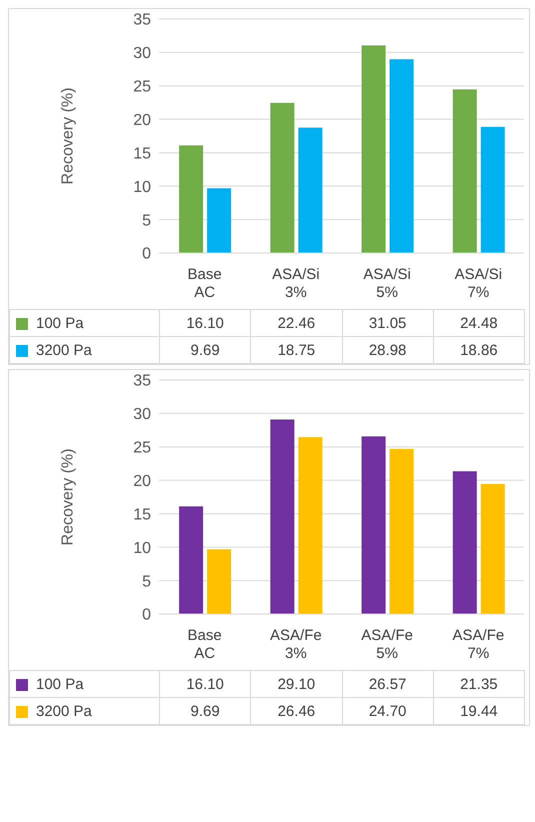  What do you see at coordinates (388, 711) in the screenshot?
I see `data-label: 24.70` at bounding box center [388, 711].